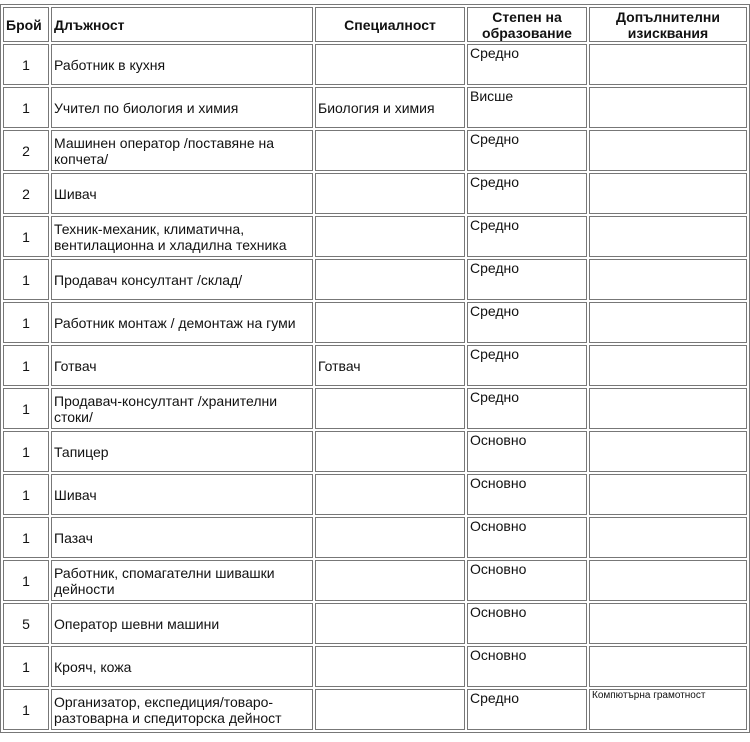 The height and width of the screenshot is (742, 750). Describe the element at coordinates (182, 580) in the screenshot. I see `cell-position: Работник, спомагателни шивашки дейности` at that location.